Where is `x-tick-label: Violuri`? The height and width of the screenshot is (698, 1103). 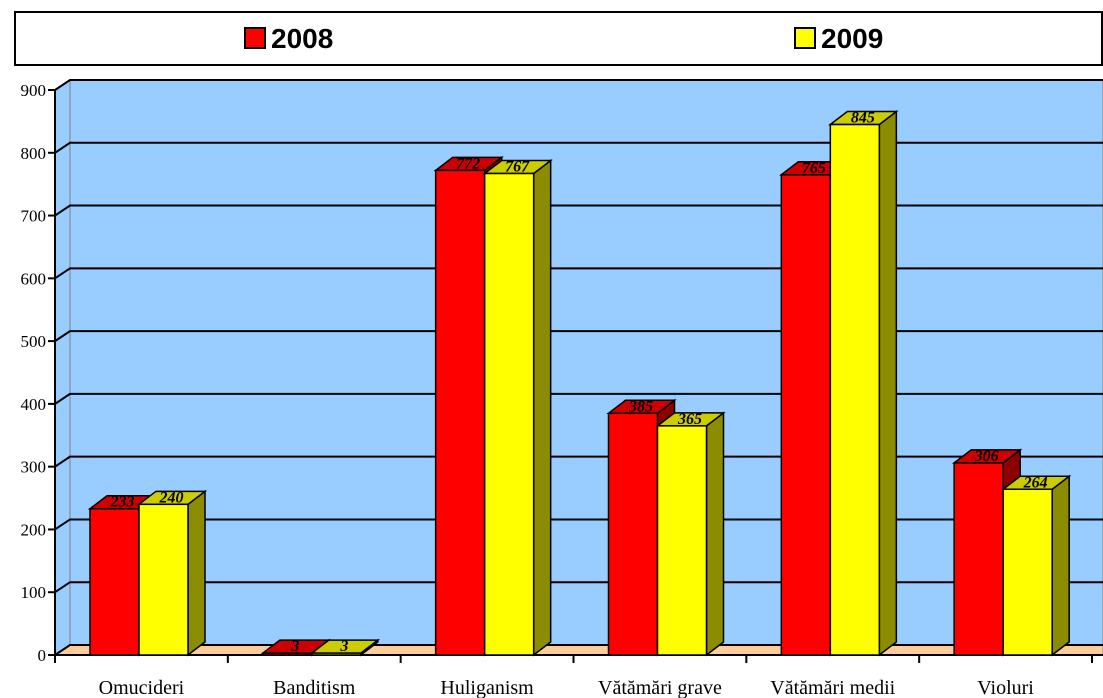
x-tick-label: Violuri is located at coordinates (1005, 687).